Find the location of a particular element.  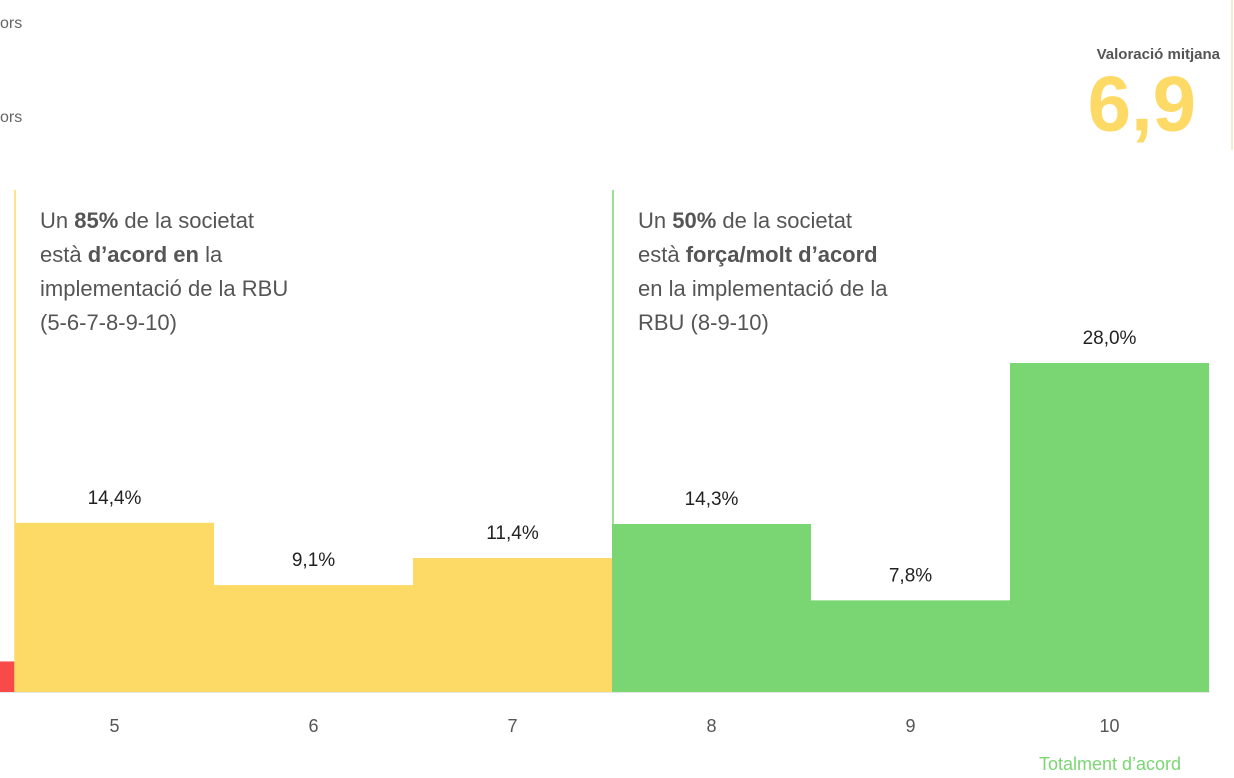

annotation-segment: 50% is located at coordinates (694, 220).